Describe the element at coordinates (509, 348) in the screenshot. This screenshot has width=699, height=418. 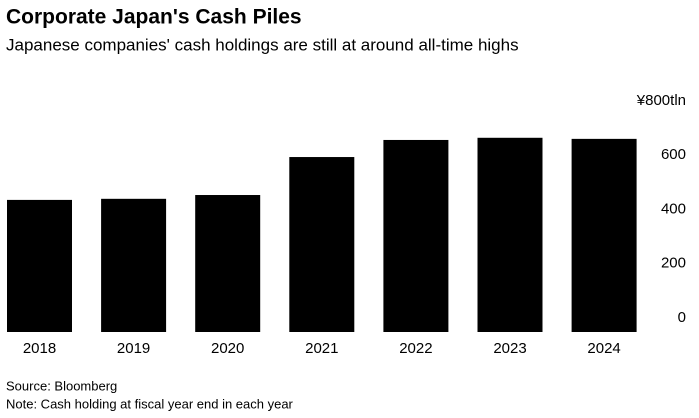
I see `x-tick-label: 2023` at that location.